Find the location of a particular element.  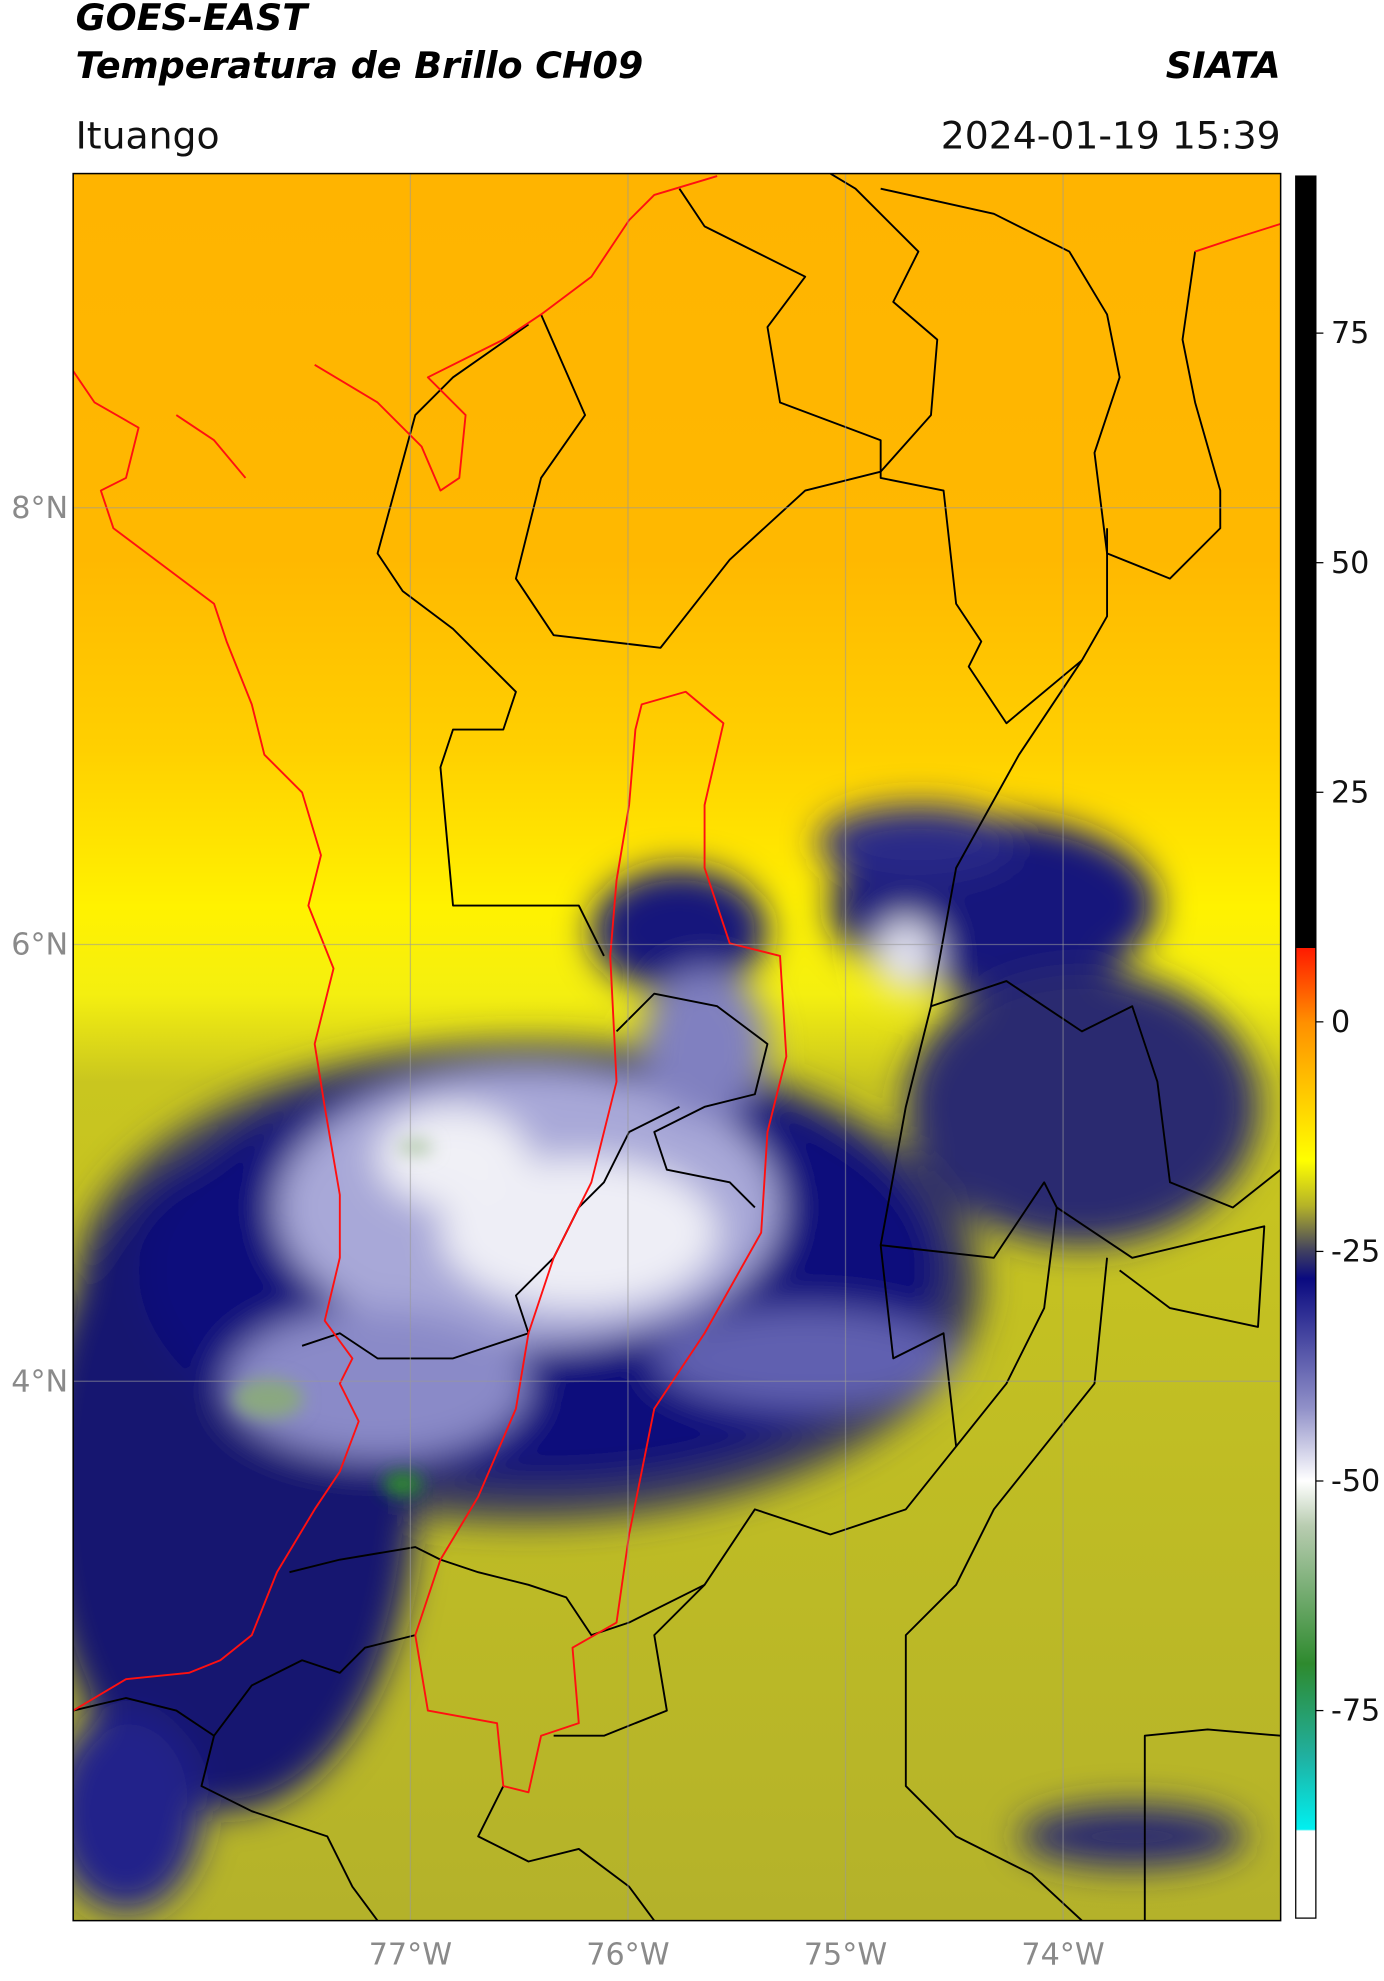

y-tick-label: 8°N is located at coordinates (39, 508).